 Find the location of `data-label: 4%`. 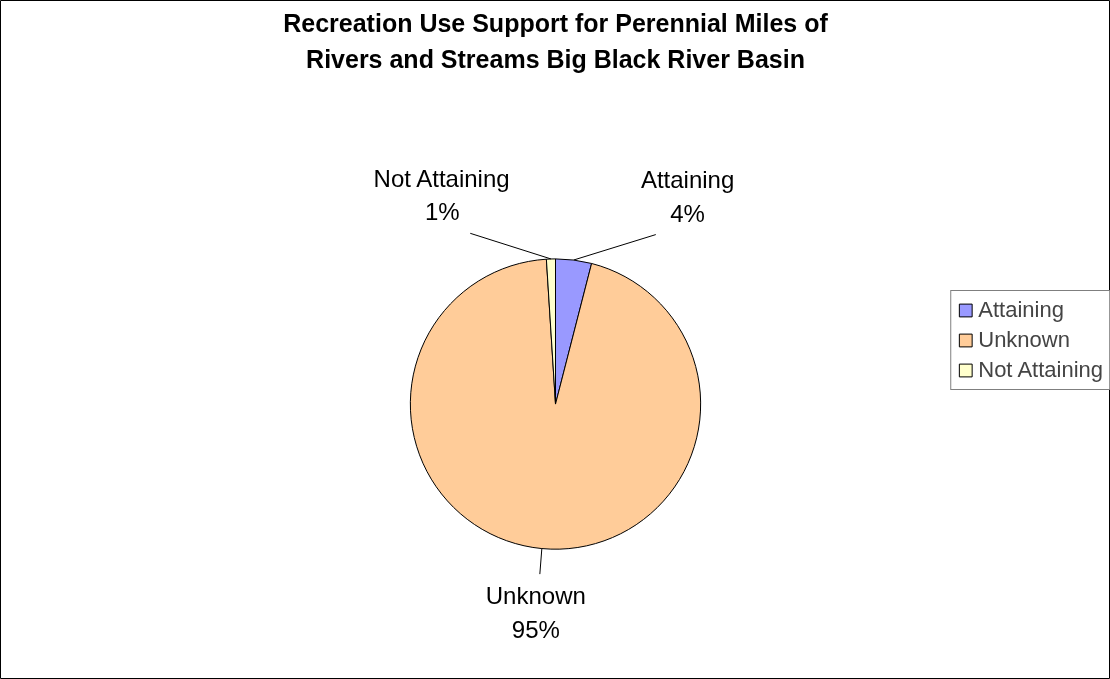

data-label: 4% is located at coordinates (687, 213).